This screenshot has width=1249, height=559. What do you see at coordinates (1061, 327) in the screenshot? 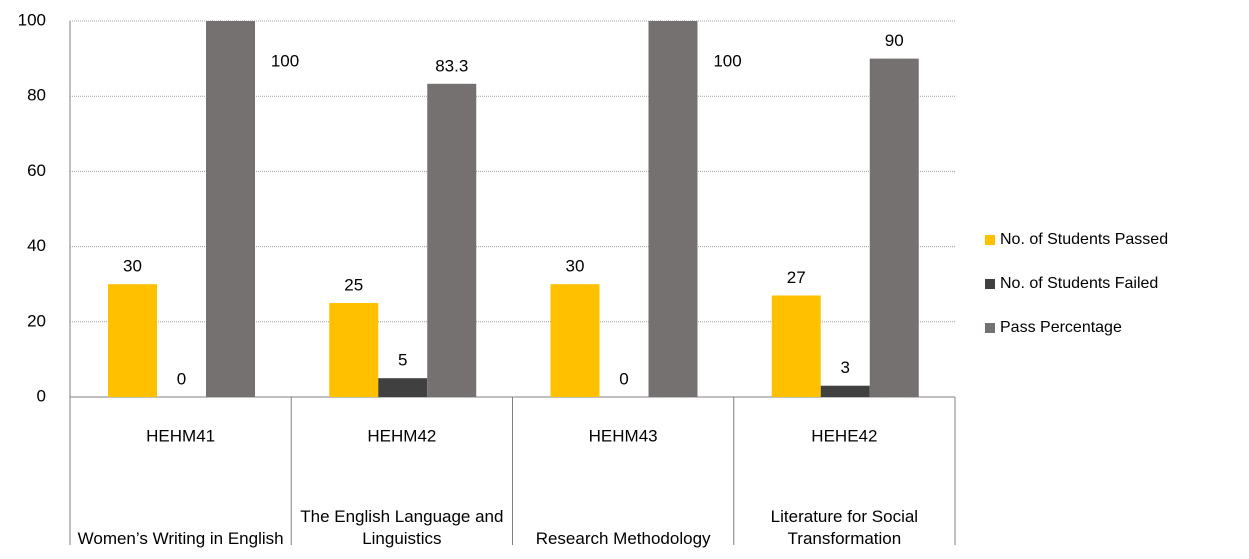
I see `legend-label: Pass Percentage` at bounding box center [1061, 327].